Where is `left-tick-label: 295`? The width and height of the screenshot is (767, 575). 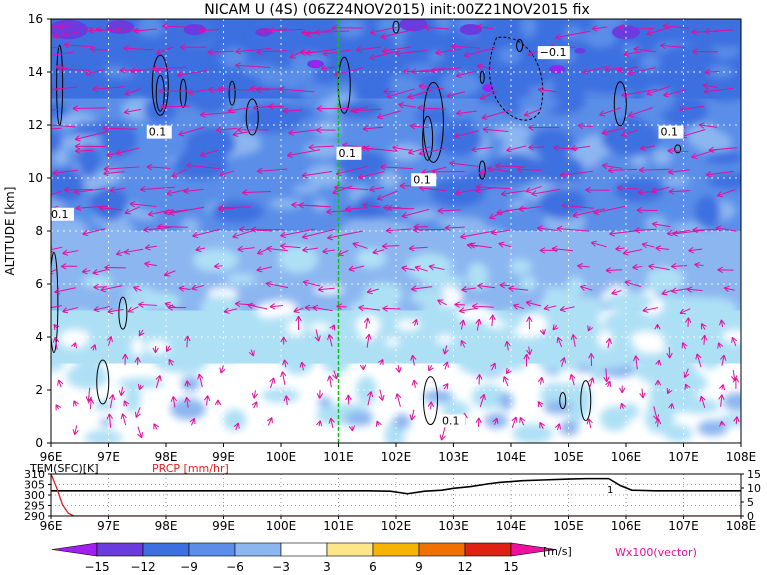 left-tick-label: 295 is located at coordinates (34, 506).